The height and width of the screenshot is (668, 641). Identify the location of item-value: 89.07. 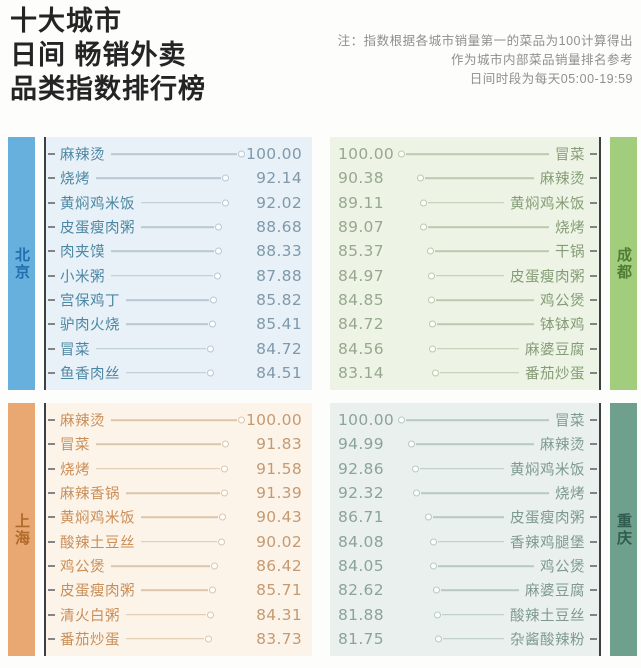
(361, 227).